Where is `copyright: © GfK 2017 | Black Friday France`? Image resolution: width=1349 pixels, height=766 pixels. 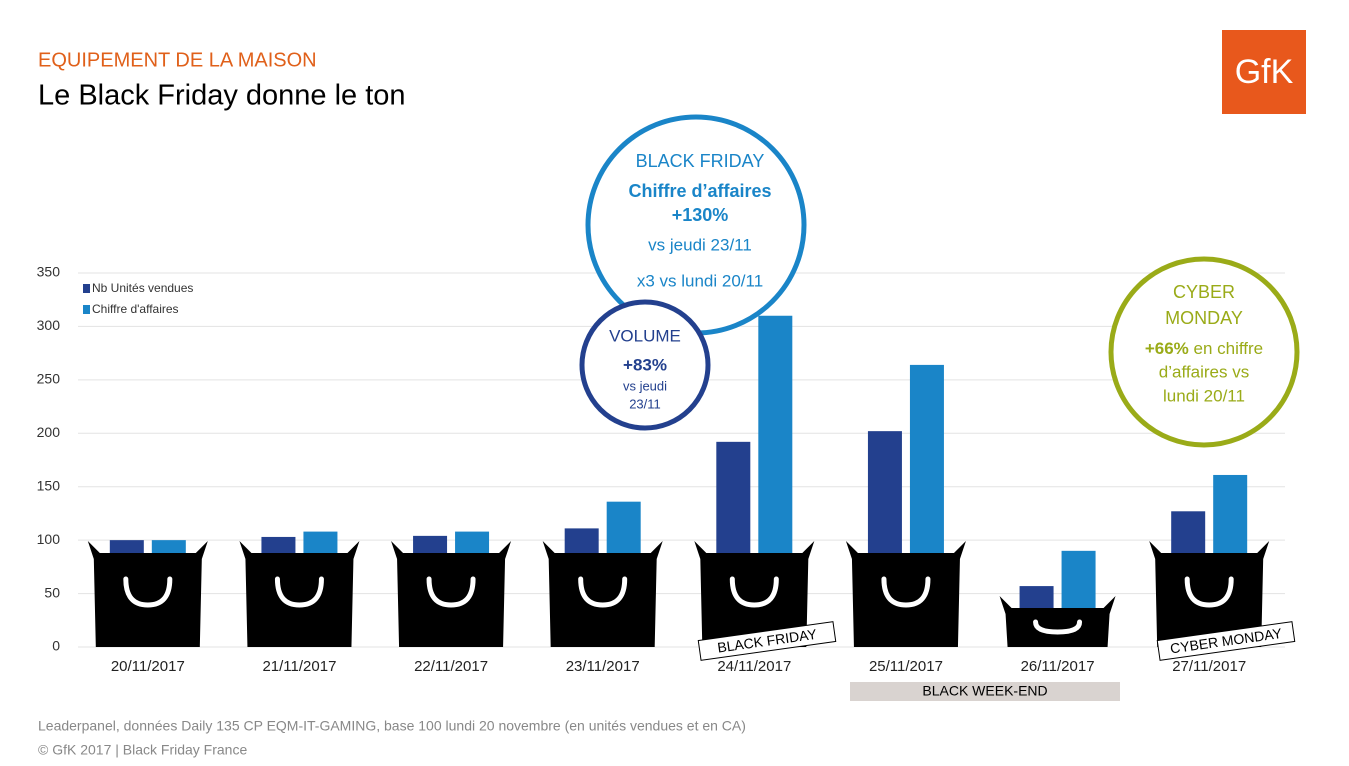 copyright: © GfK 2017 | Black Friday France is located at coordinates (142, 750).